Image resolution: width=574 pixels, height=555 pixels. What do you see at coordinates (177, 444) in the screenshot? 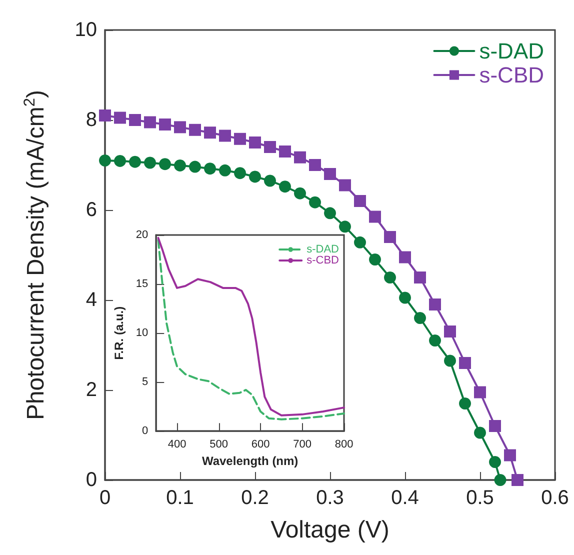
I see `x-tick-label: 400` at bounding box center [177, 444].